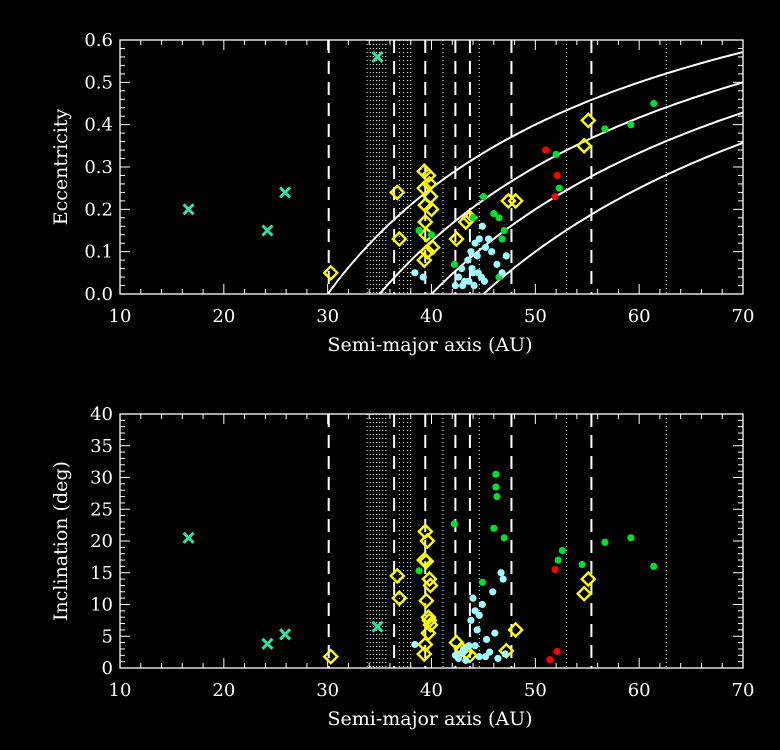 This screenshot has width=780, height=750. What do you see at coordinates (107, 636) in the screenshot?
I see `y-tick-label: 5` at bounding box center [107, 636].